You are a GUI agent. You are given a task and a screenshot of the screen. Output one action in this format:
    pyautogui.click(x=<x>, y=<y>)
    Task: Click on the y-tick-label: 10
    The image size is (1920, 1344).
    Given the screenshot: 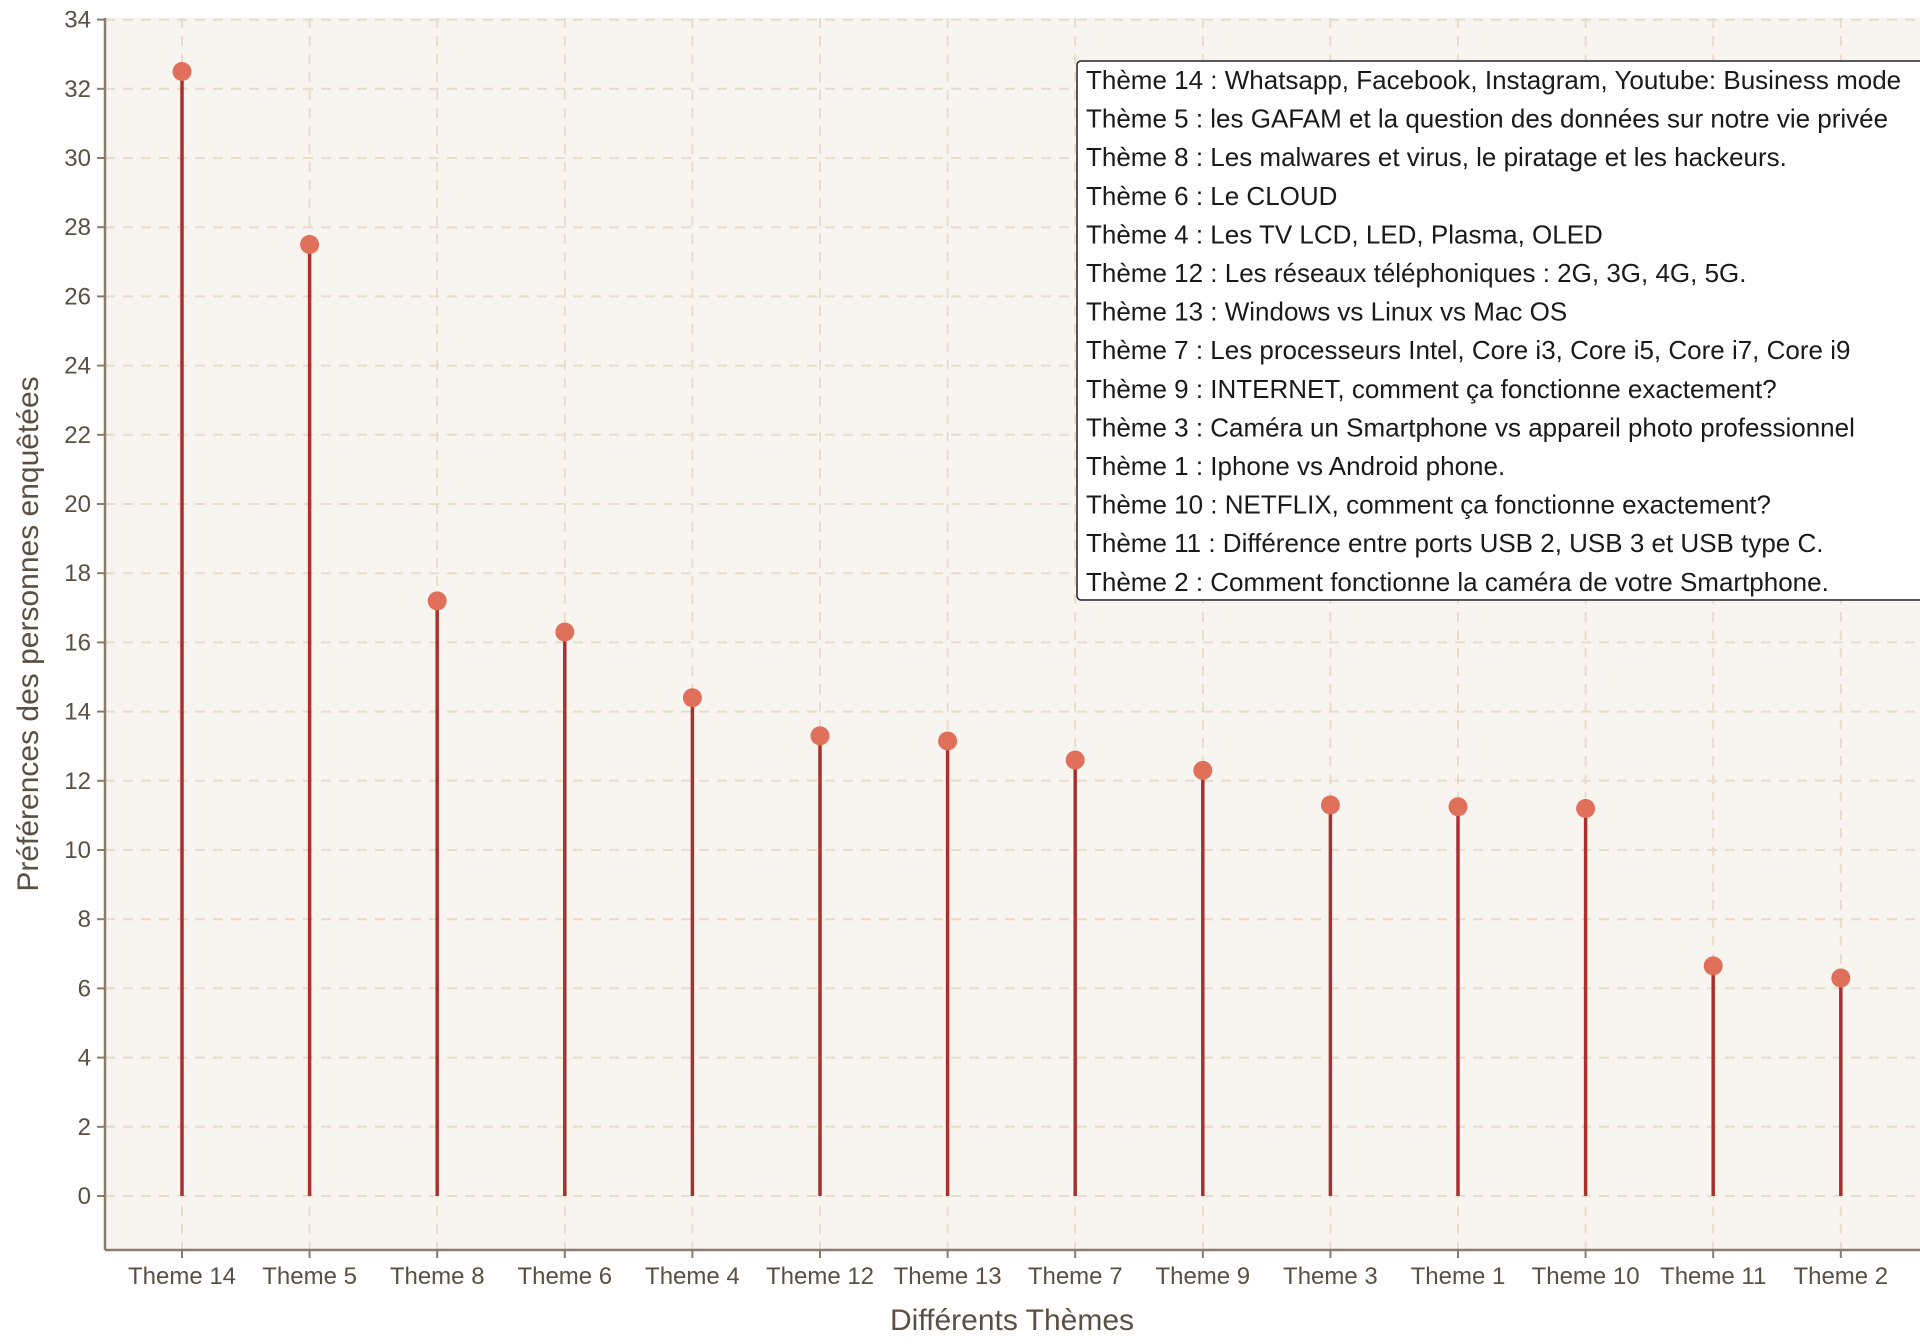 What is the action you would take?
    pyautogui.click(x=77, y=850)
    